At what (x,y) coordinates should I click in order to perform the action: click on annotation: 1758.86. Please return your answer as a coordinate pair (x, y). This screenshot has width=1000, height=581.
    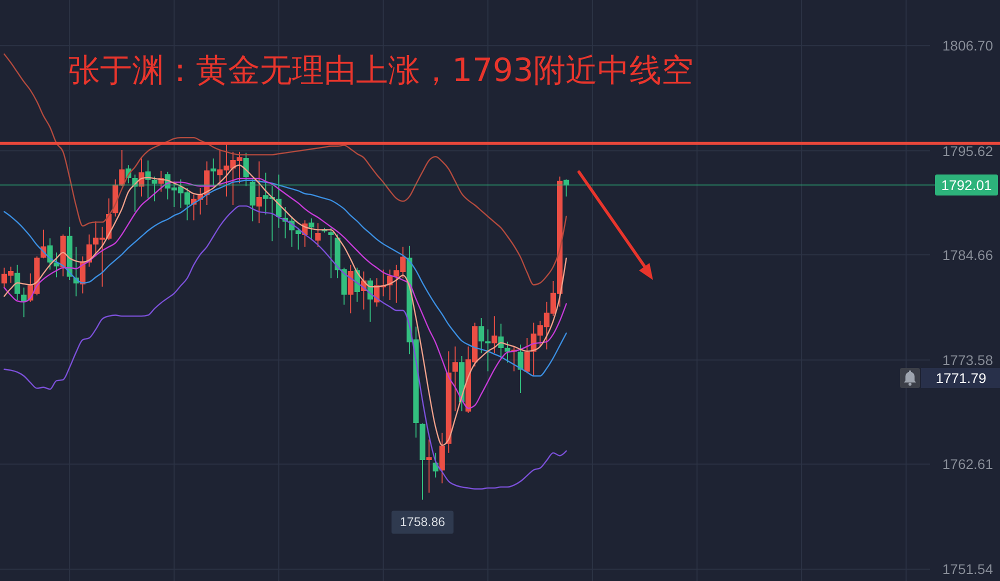
    Looking at the image, I should click on (423, 522).